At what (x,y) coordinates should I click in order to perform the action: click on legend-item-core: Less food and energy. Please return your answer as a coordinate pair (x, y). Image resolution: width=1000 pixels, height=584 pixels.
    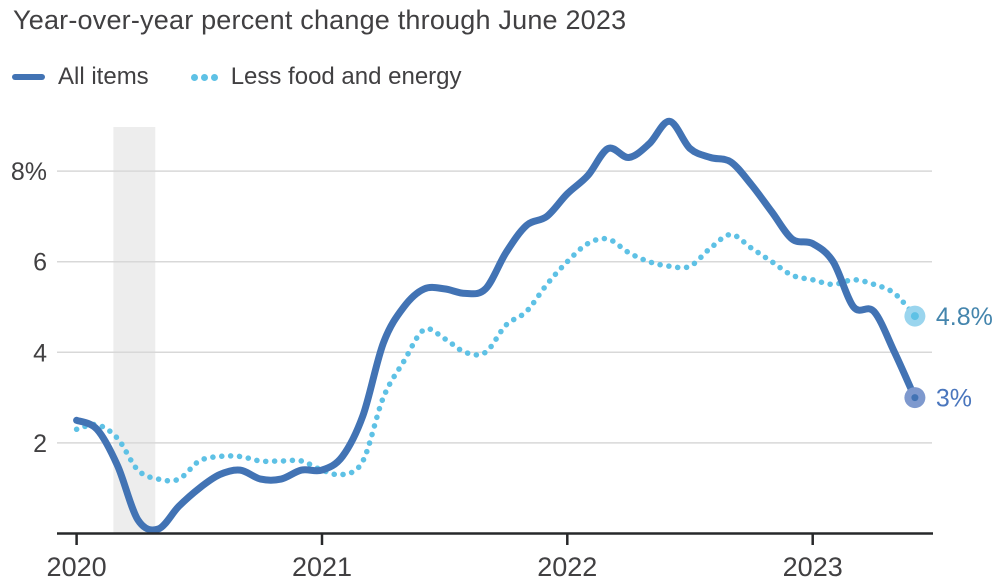
    Looking at the image, I should click on (326, 77).